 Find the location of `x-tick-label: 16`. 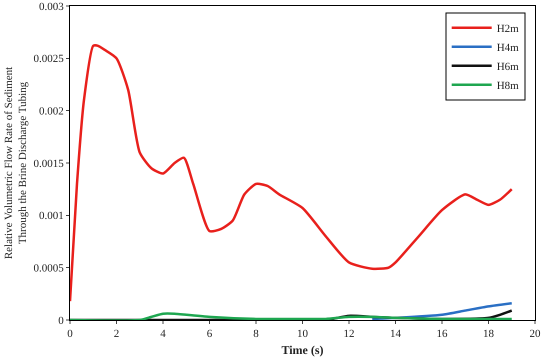

x-tick-label: 16 is located at coordinates (442, 334).